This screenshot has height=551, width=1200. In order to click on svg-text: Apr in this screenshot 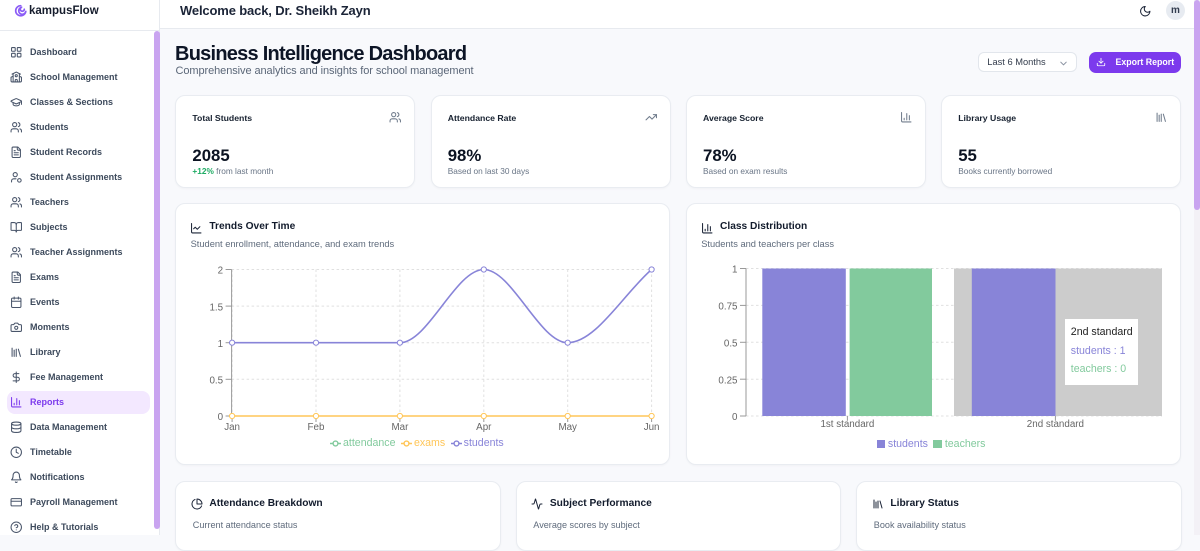, I will do `click(485, 427)`.